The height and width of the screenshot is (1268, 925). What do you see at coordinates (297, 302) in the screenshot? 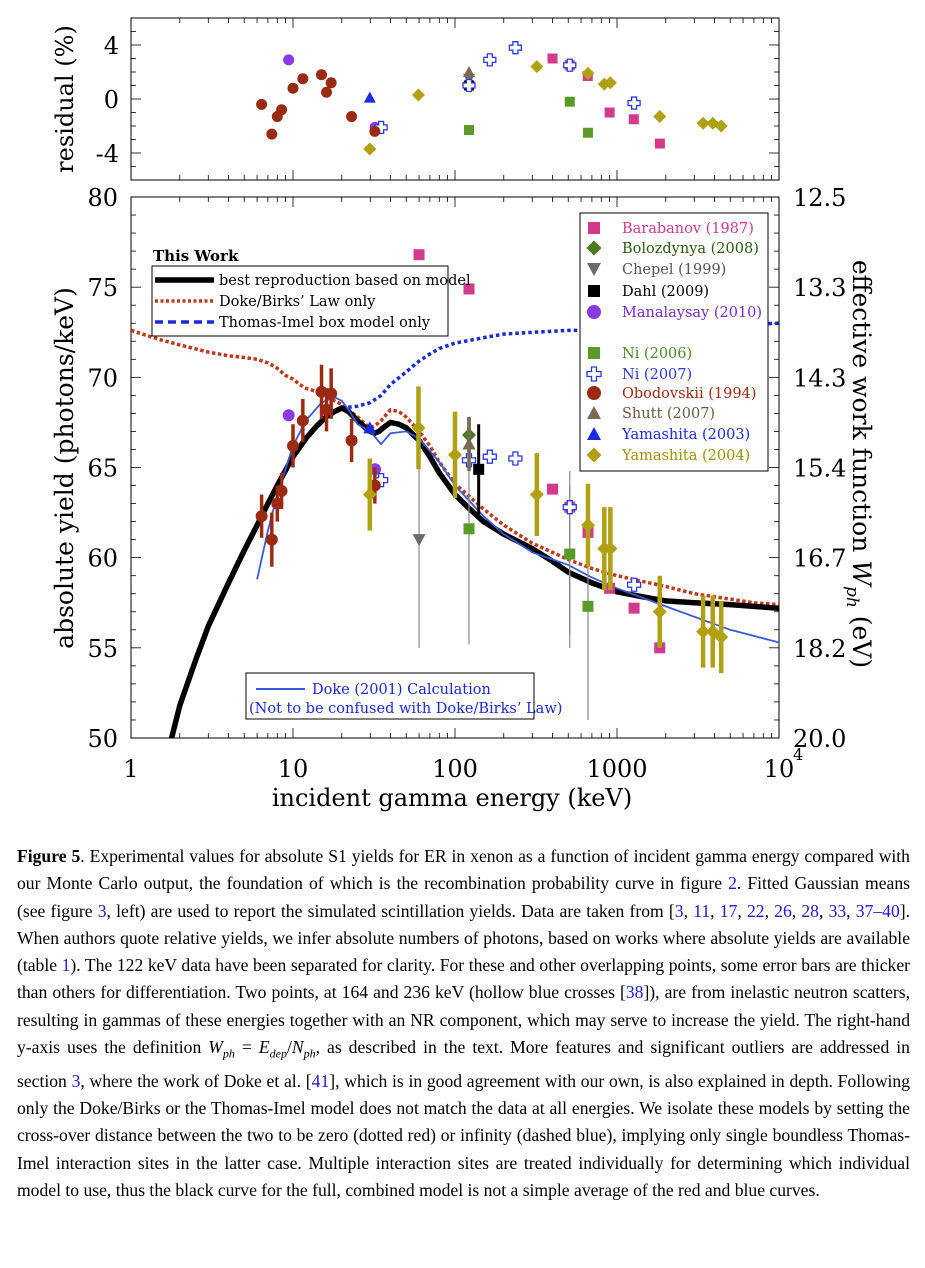
I see `model-legend-label: Doke/Birks’ Law only` at bounding box center [297, 302].